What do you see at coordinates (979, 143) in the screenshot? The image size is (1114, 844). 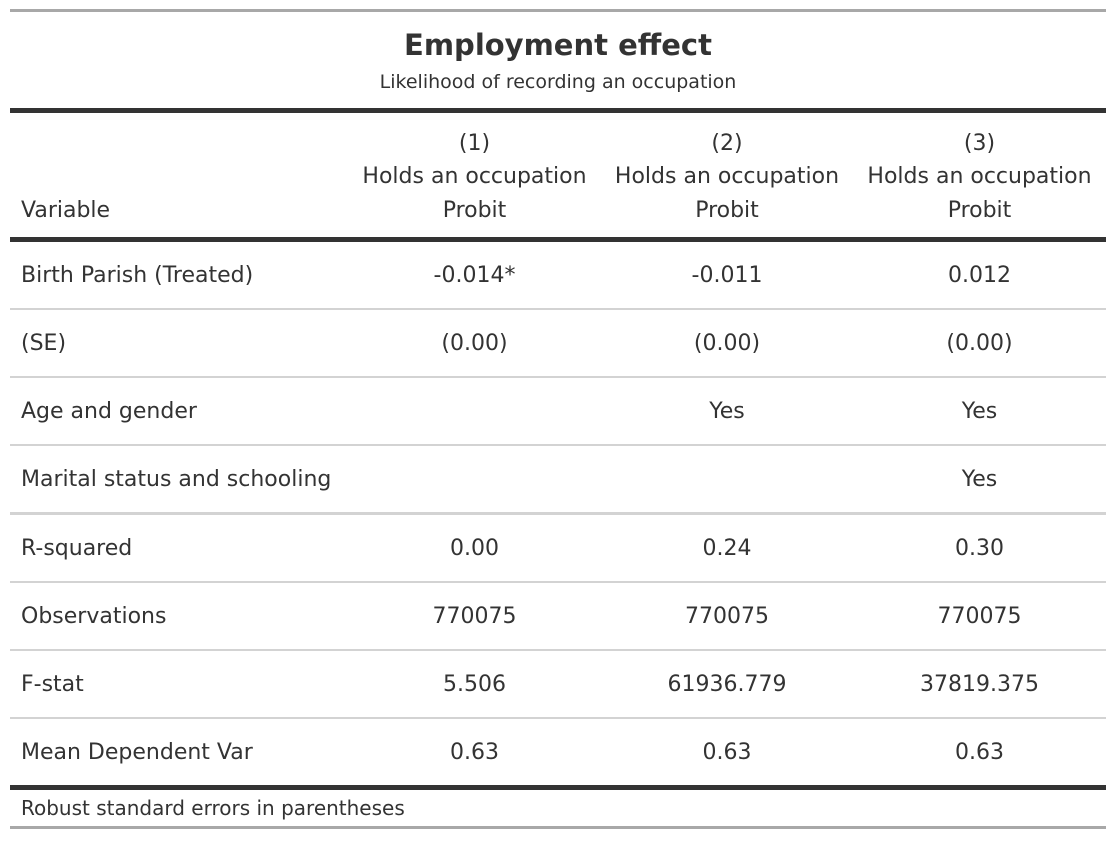 I see `column-number: (3)` at bounding box center [979, 143].